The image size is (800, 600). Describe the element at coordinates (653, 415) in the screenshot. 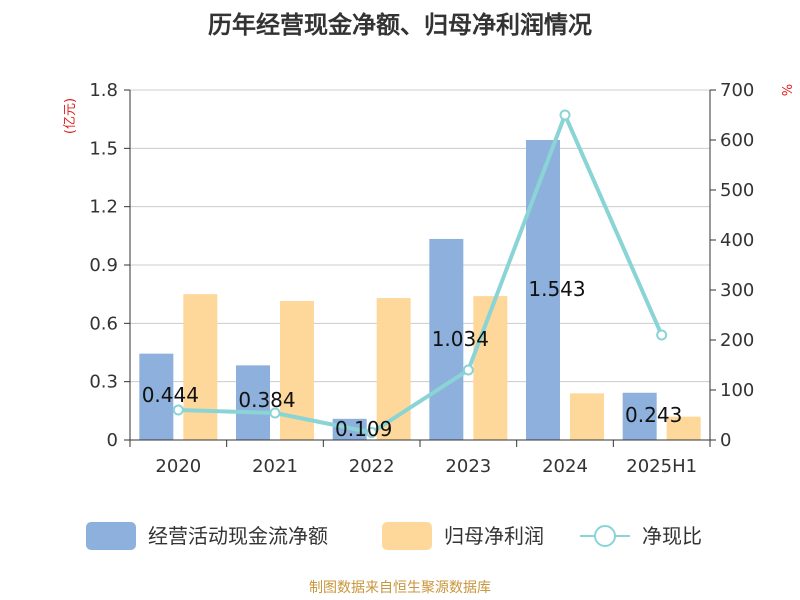

I see `data-label: 0.243` at that location.